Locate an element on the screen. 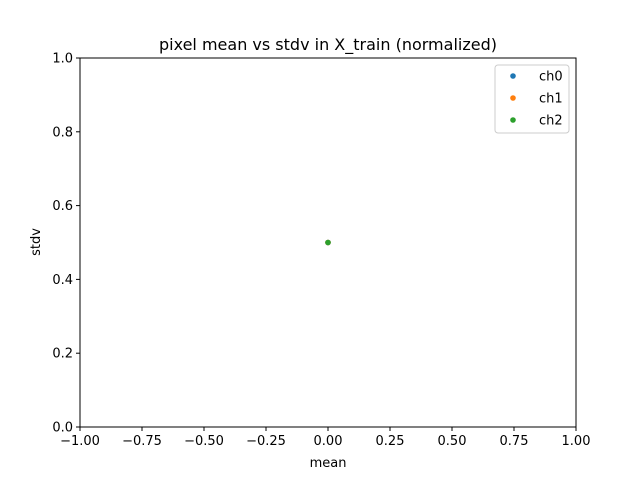 This screenshot has height=485, width=640. legend-box is located at coordinates (532, 99).